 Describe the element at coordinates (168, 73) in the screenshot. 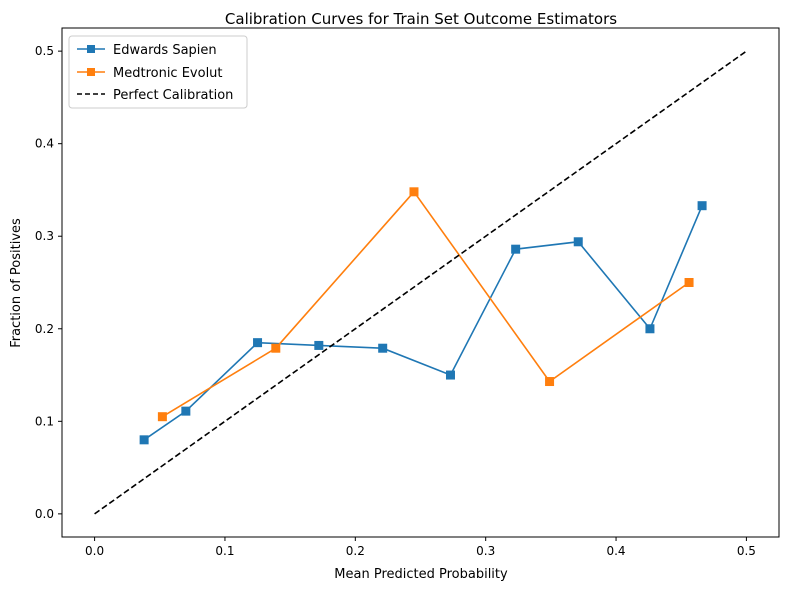

I see `legend-label-medtronic-evolut: Medtronic Evolut` at that location.